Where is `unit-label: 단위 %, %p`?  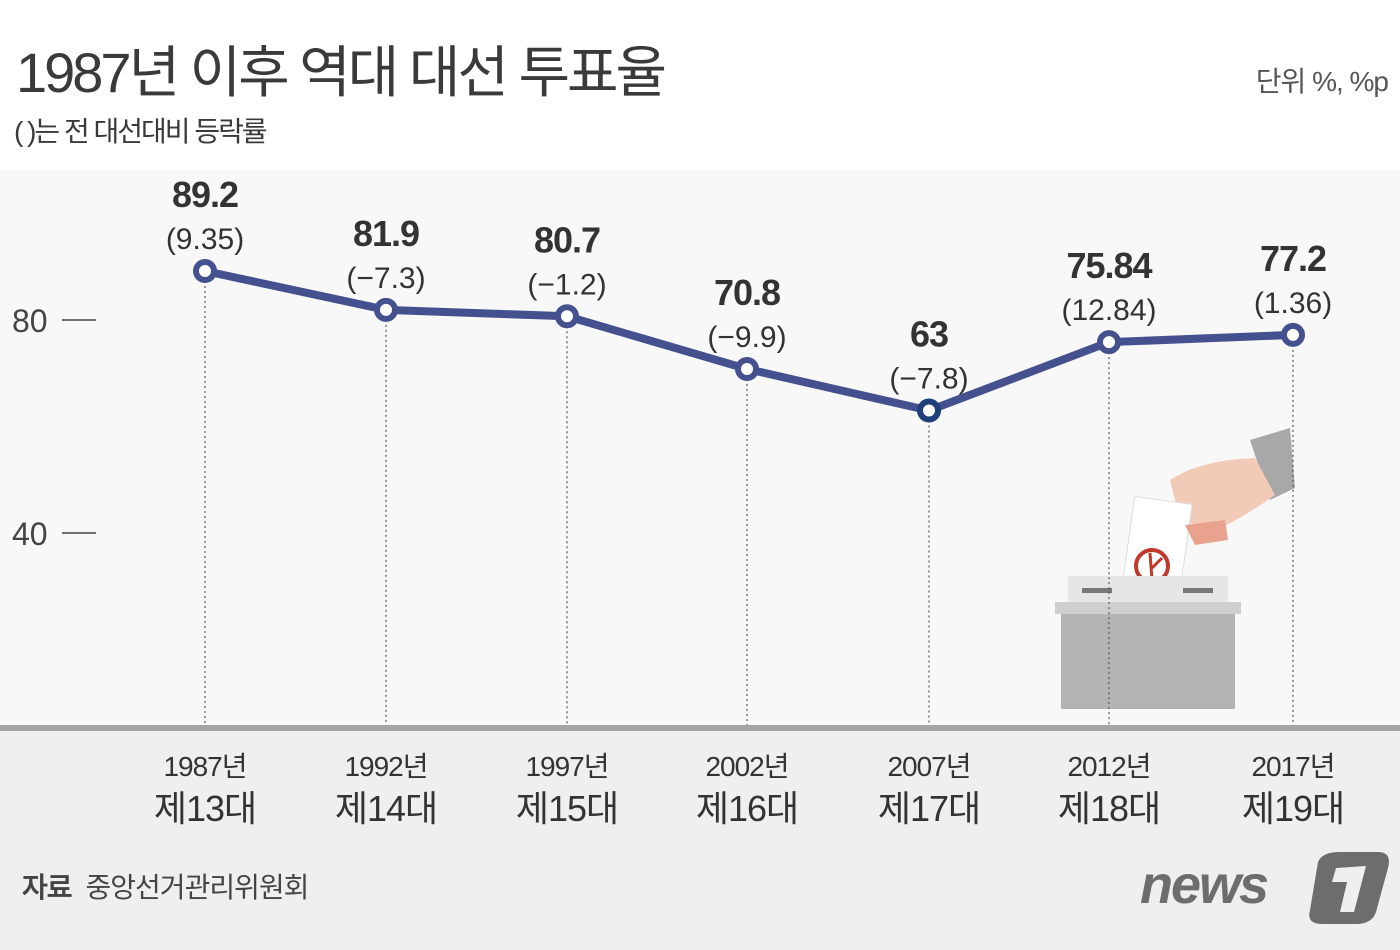
unit-label: 단위 %, %p is located at coordinates (1322, 81).